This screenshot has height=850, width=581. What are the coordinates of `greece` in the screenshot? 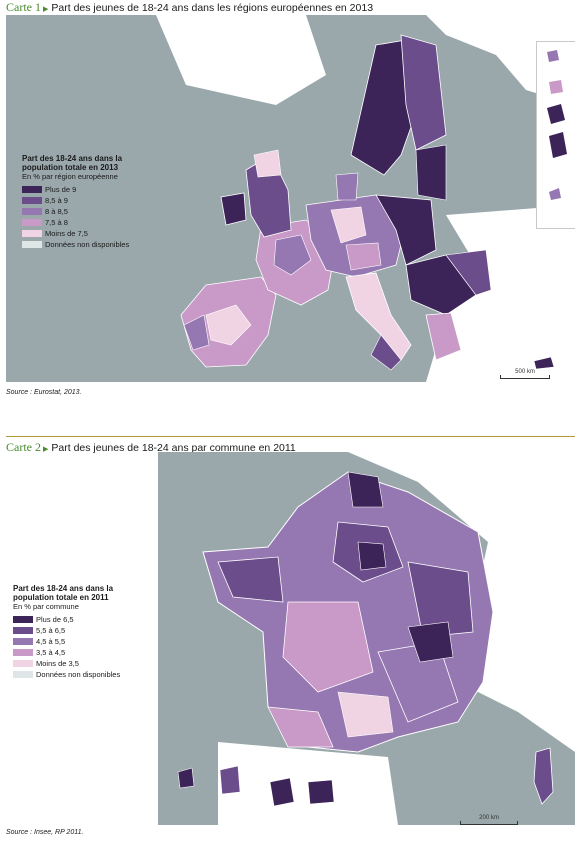 It's located at (443, 336).